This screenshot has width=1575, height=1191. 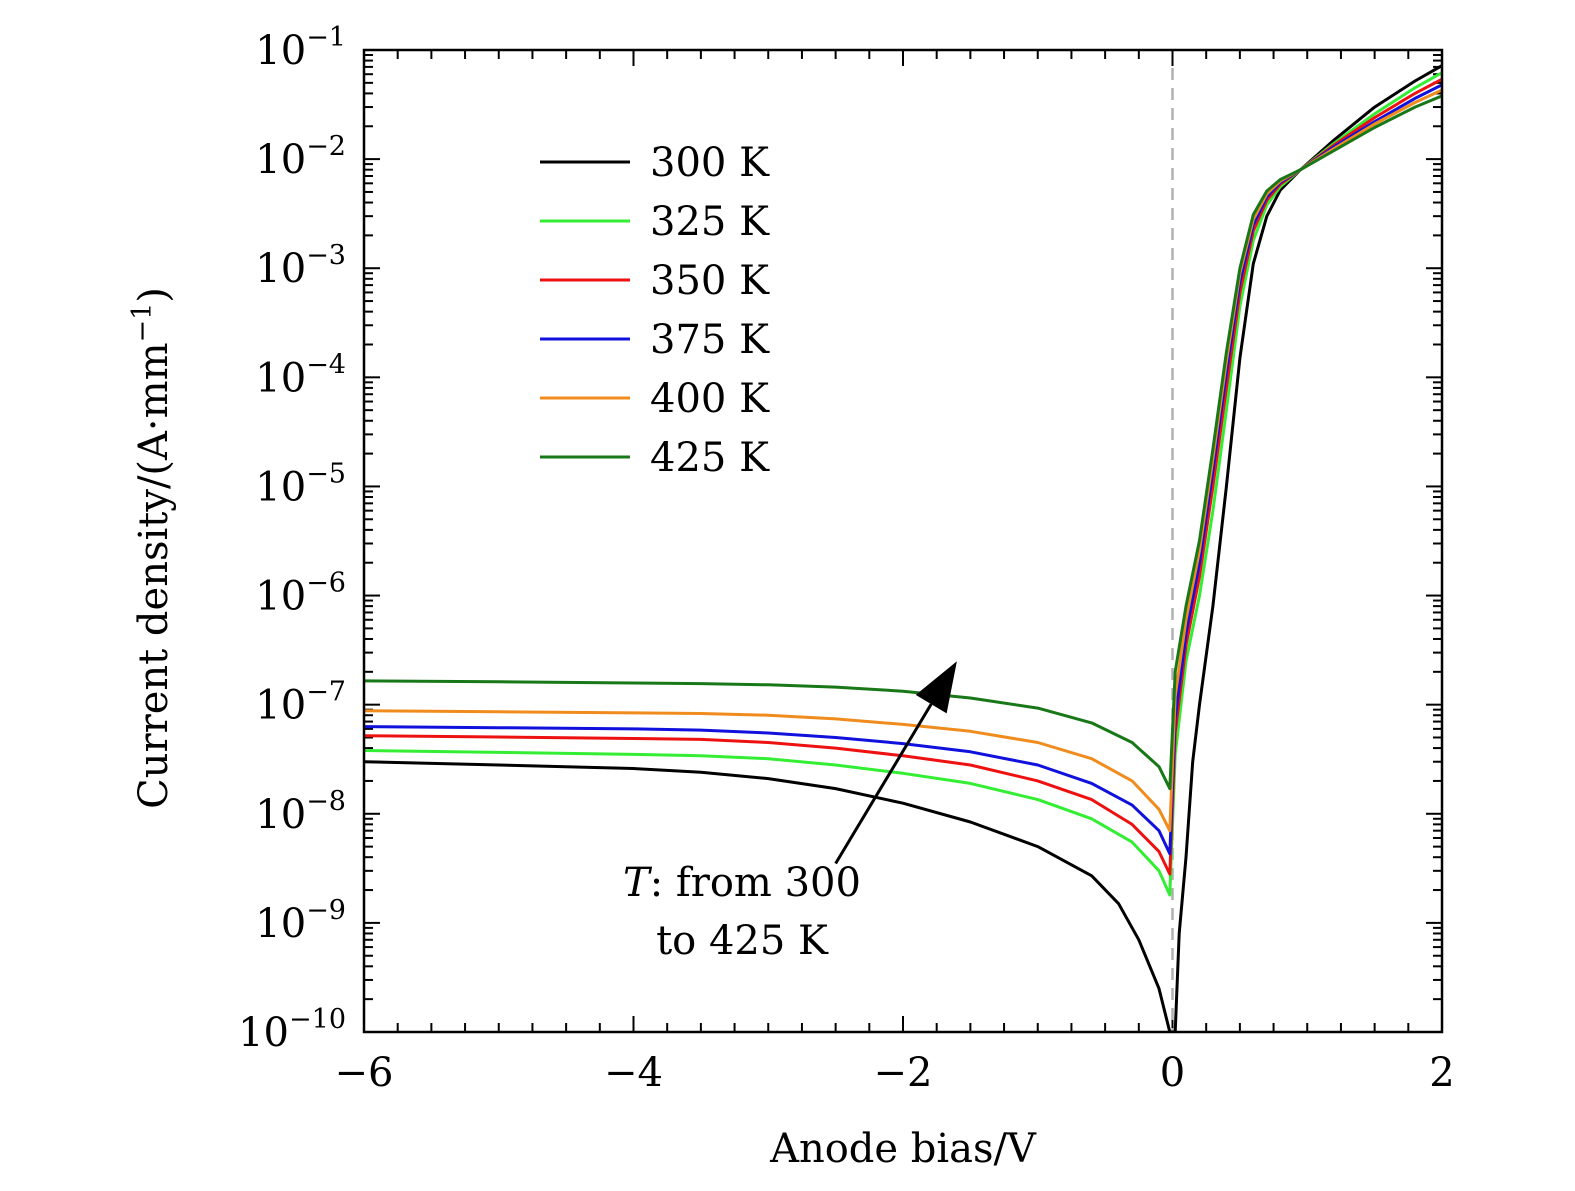 What do you see at coordinates (936, 687) in the screenshot?
I see `temperature-trend-arrowhead` at bounding box center [936, 687].